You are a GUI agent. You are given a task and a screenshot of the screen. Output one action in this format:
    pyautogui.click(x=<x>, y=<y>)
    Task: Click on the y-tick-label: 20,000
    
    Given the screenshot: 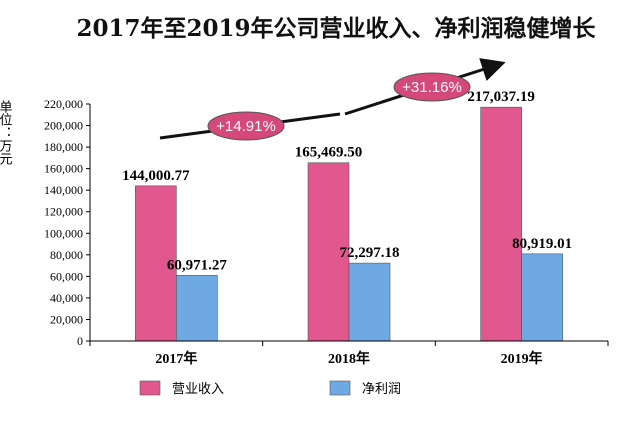 What is the action you would take?
    pyautogui.click(x=66, y=319)
    